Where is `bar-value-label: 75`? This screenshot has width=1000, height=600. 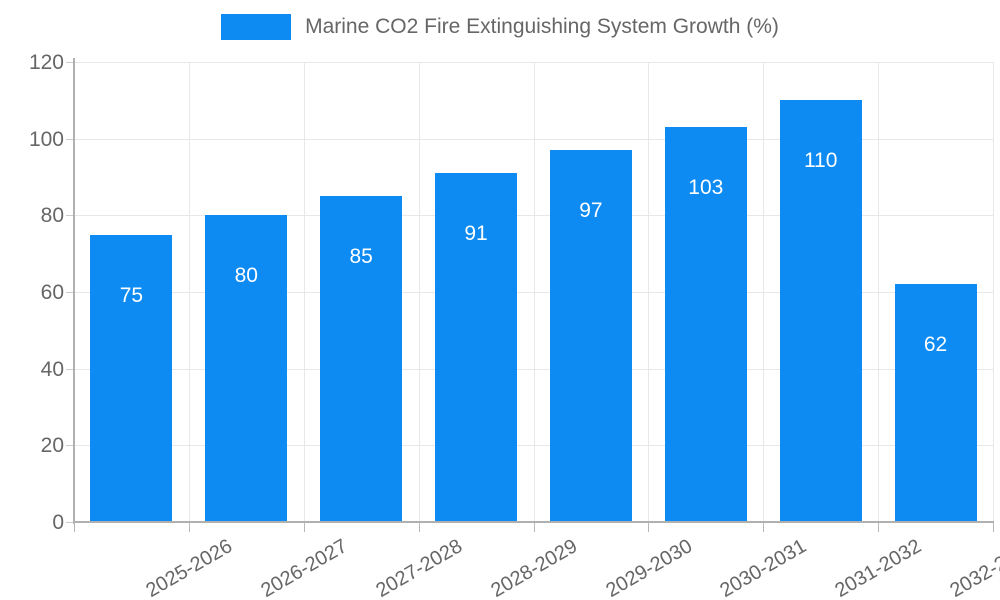
bar-value-label: 75 is located at coordinates (131, 295).